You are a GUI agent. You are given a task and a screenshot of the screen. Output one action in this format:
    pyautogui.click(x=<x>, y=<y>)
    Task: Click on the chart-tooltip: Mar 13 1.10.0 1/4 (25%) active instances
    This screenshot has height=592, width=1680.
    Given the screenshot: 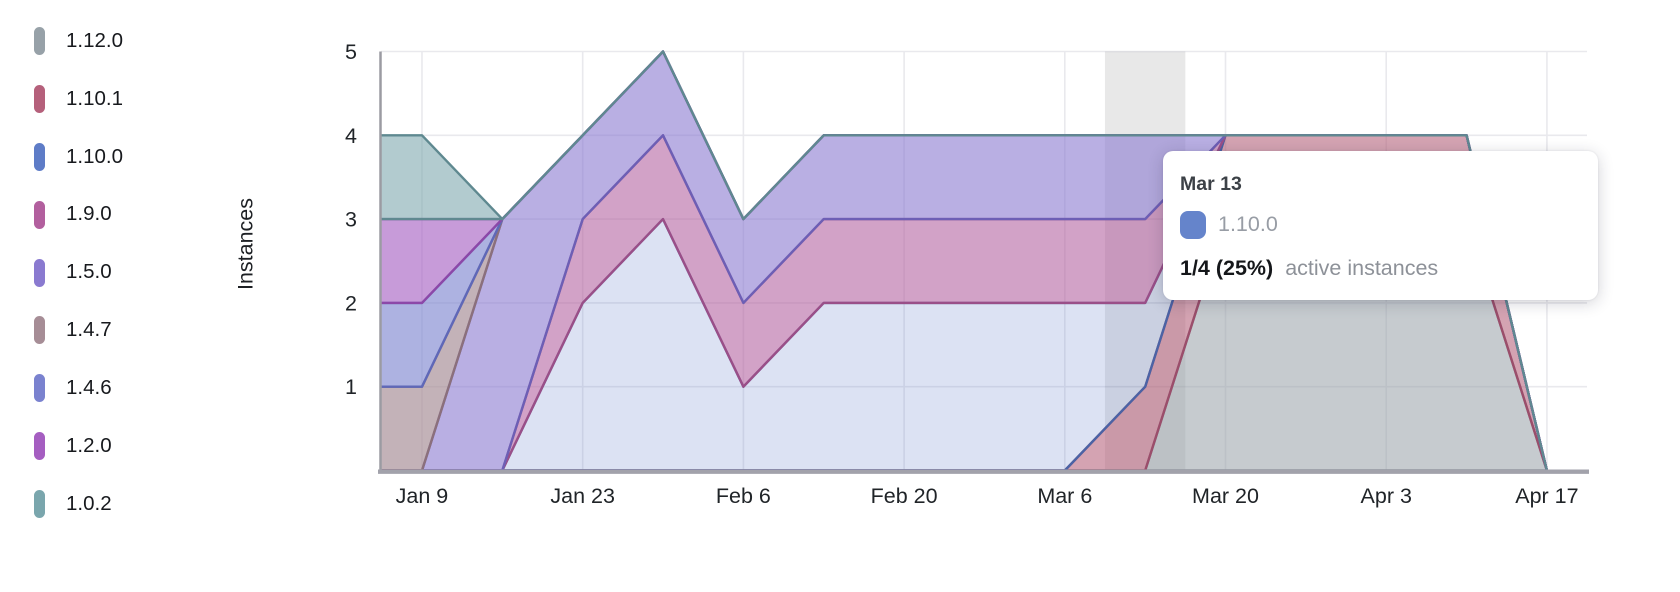 What is the action you would take?
    pyautogui.click(x=1380, y=225)
    